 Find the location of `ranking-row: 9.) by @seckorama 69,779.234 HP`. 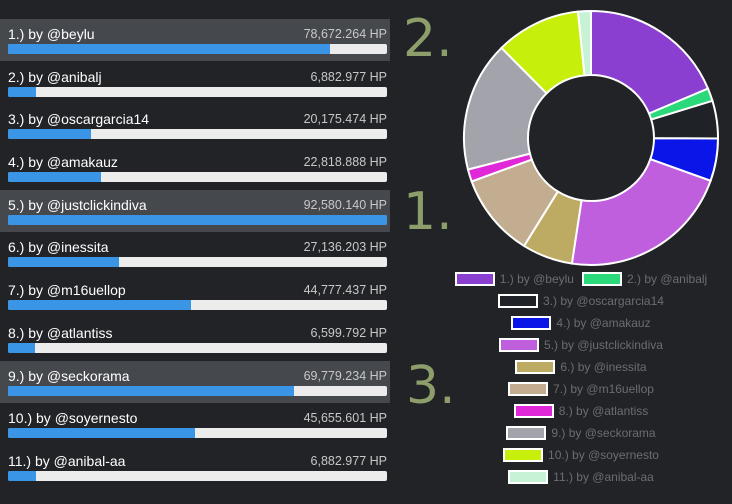

ranking-row: 9.) by @seckorama 69,779.234 HP is located at coordinates (195, 381).